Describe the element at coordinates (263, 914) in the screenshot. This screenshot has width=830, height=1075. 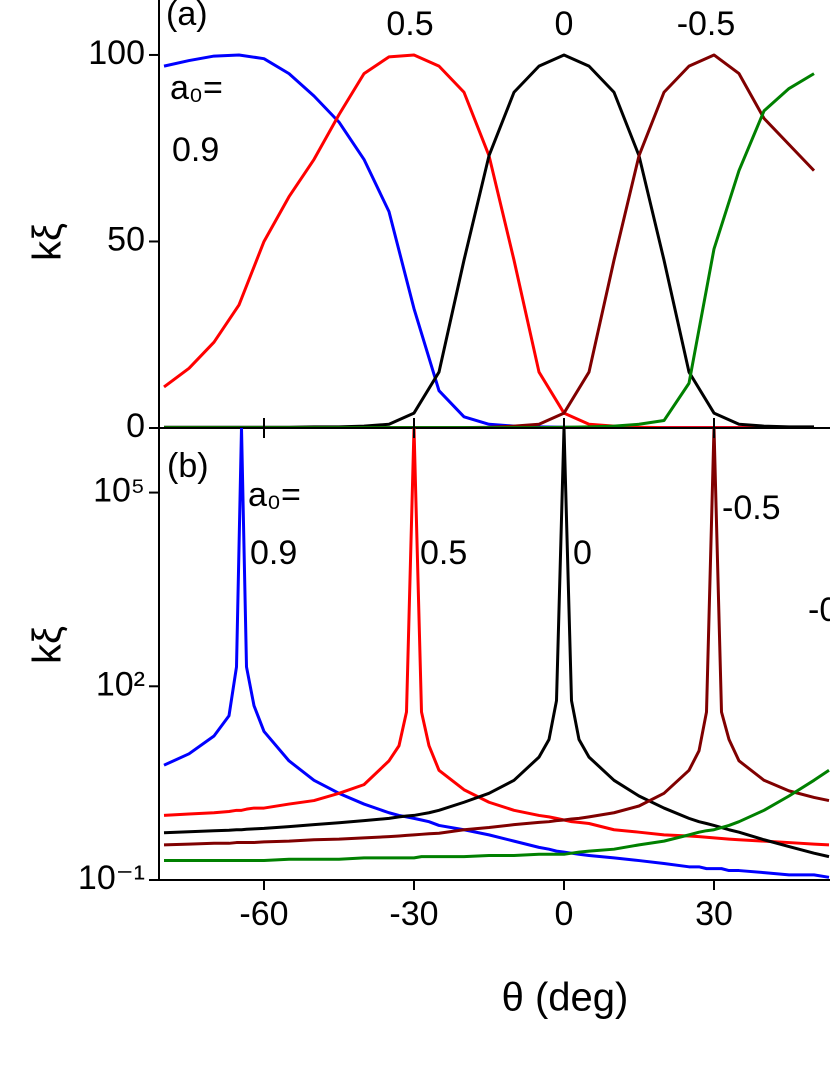
I see `x-tick-label: -60` at that location.